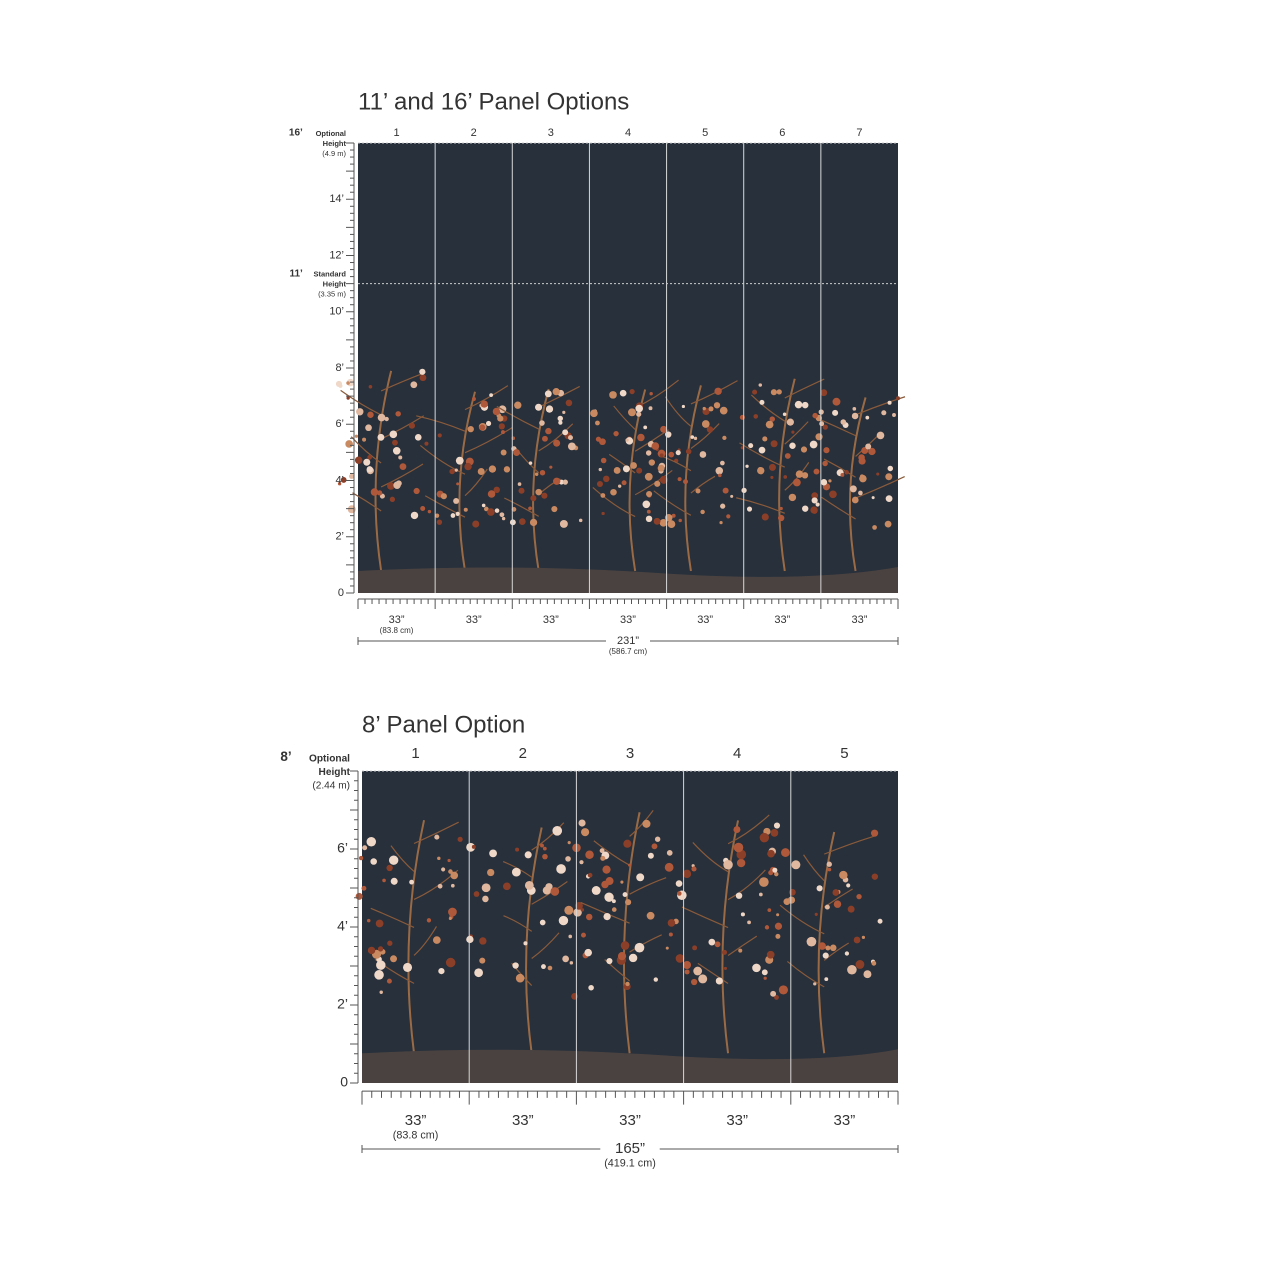 The image size is (1280, 1280). What do you see at coordinates (859, 133) in the screenshot?
I see `panel-number: 7` at bounding box center [859, 133].